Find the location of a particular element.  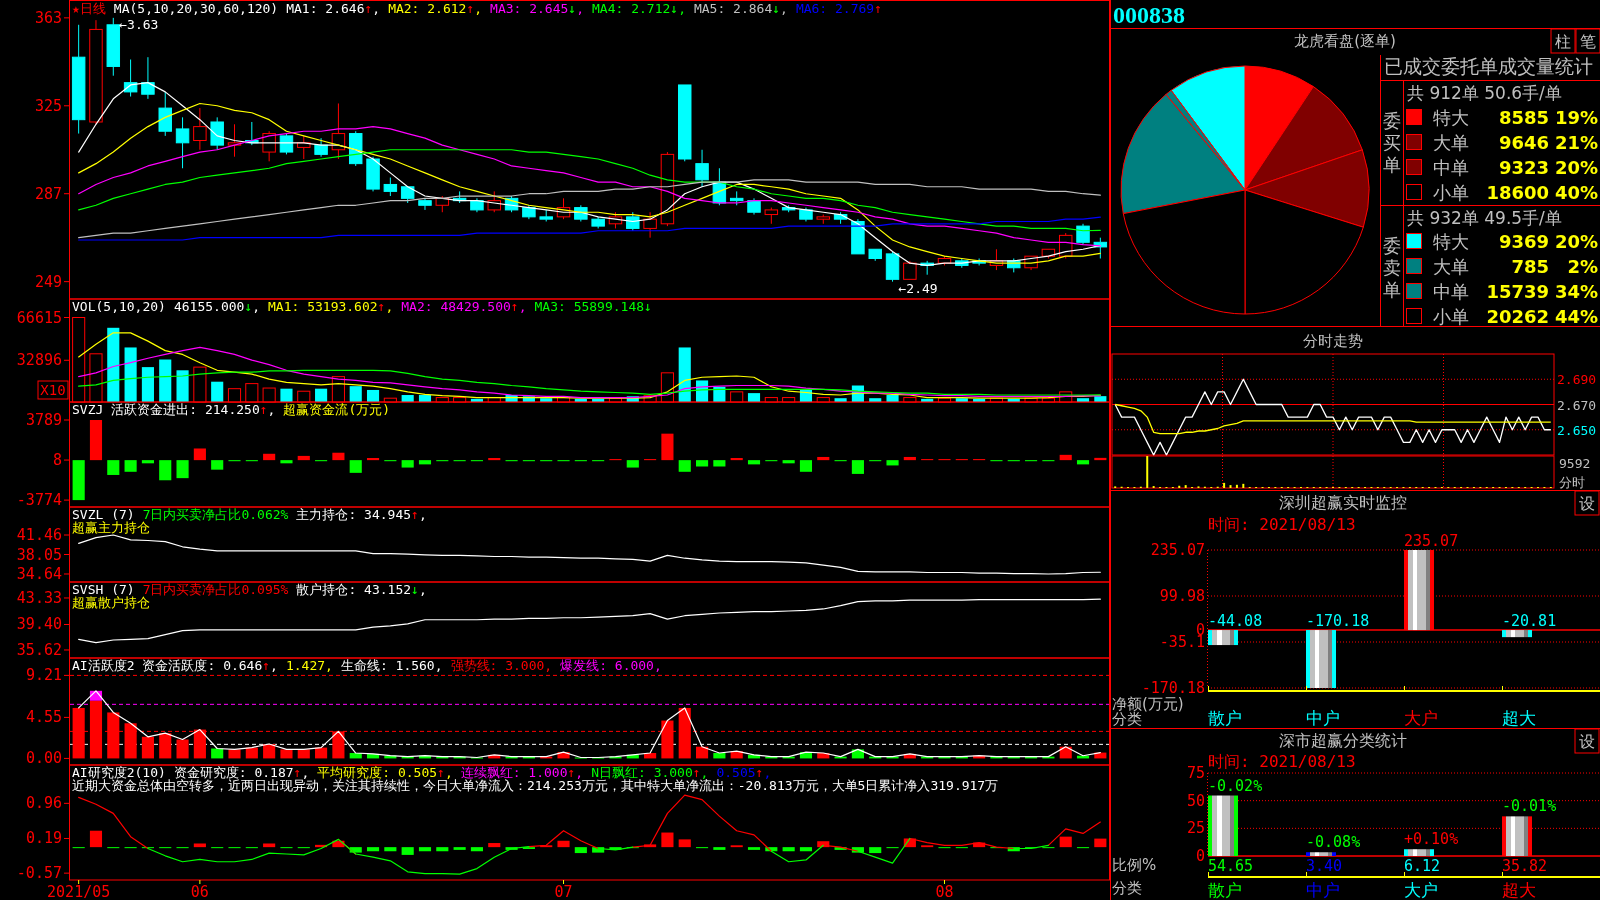

text: 委买单 is located at coordinates (1392, 142).